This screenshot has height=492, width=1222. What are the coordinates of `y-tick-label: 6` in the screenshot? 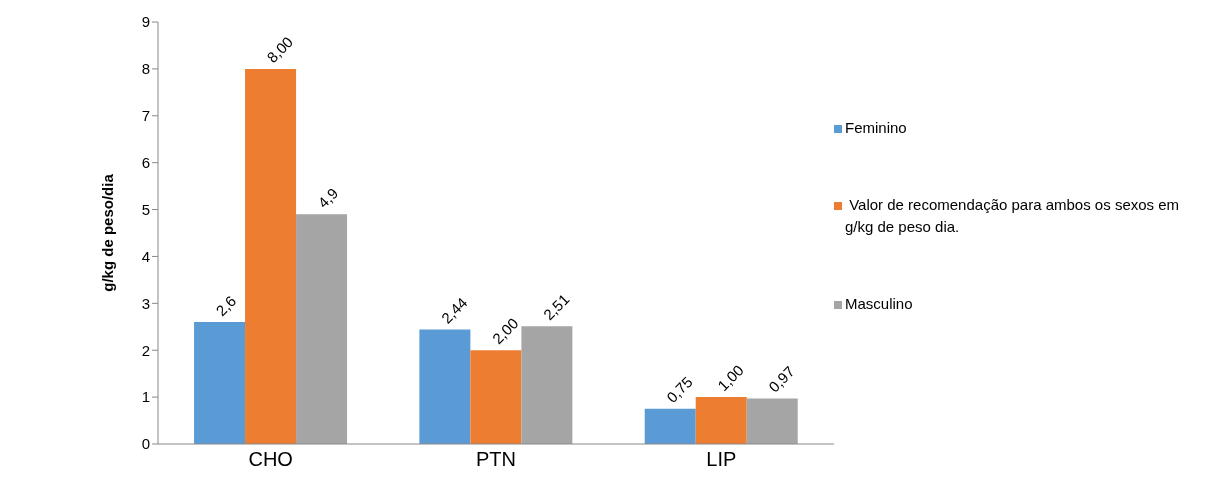 It's located at (145, 162).